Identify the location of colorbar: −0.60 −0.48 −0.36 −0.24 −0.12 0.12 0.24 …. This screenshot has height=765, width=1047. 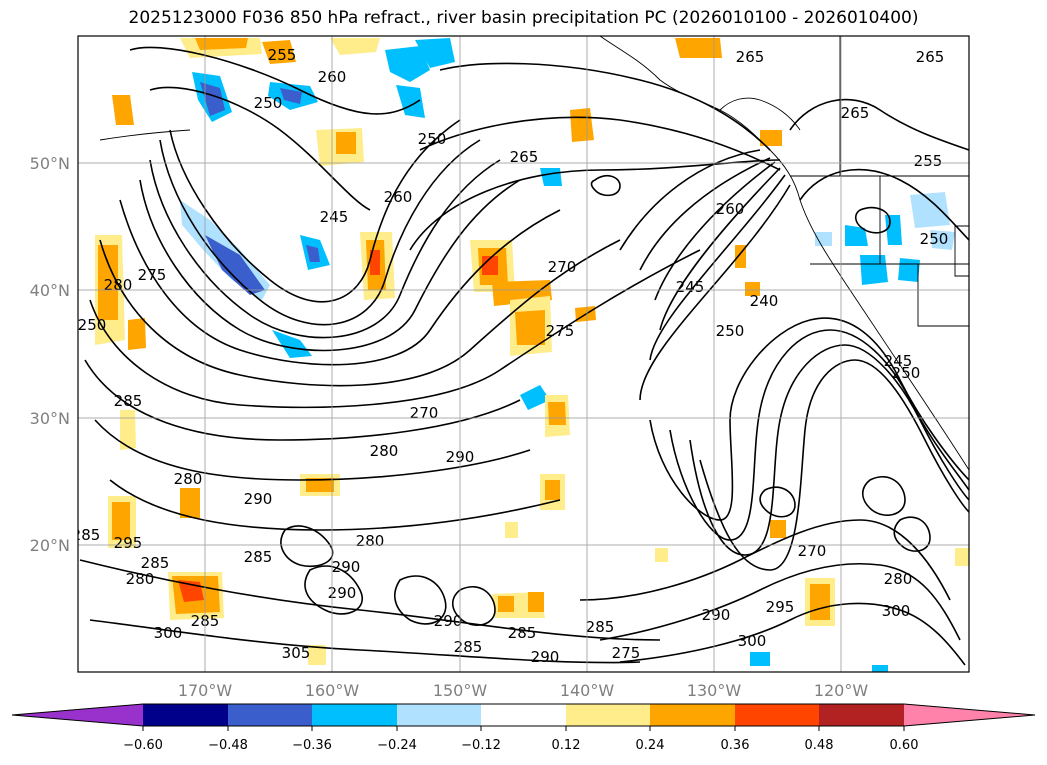
(523, 728).